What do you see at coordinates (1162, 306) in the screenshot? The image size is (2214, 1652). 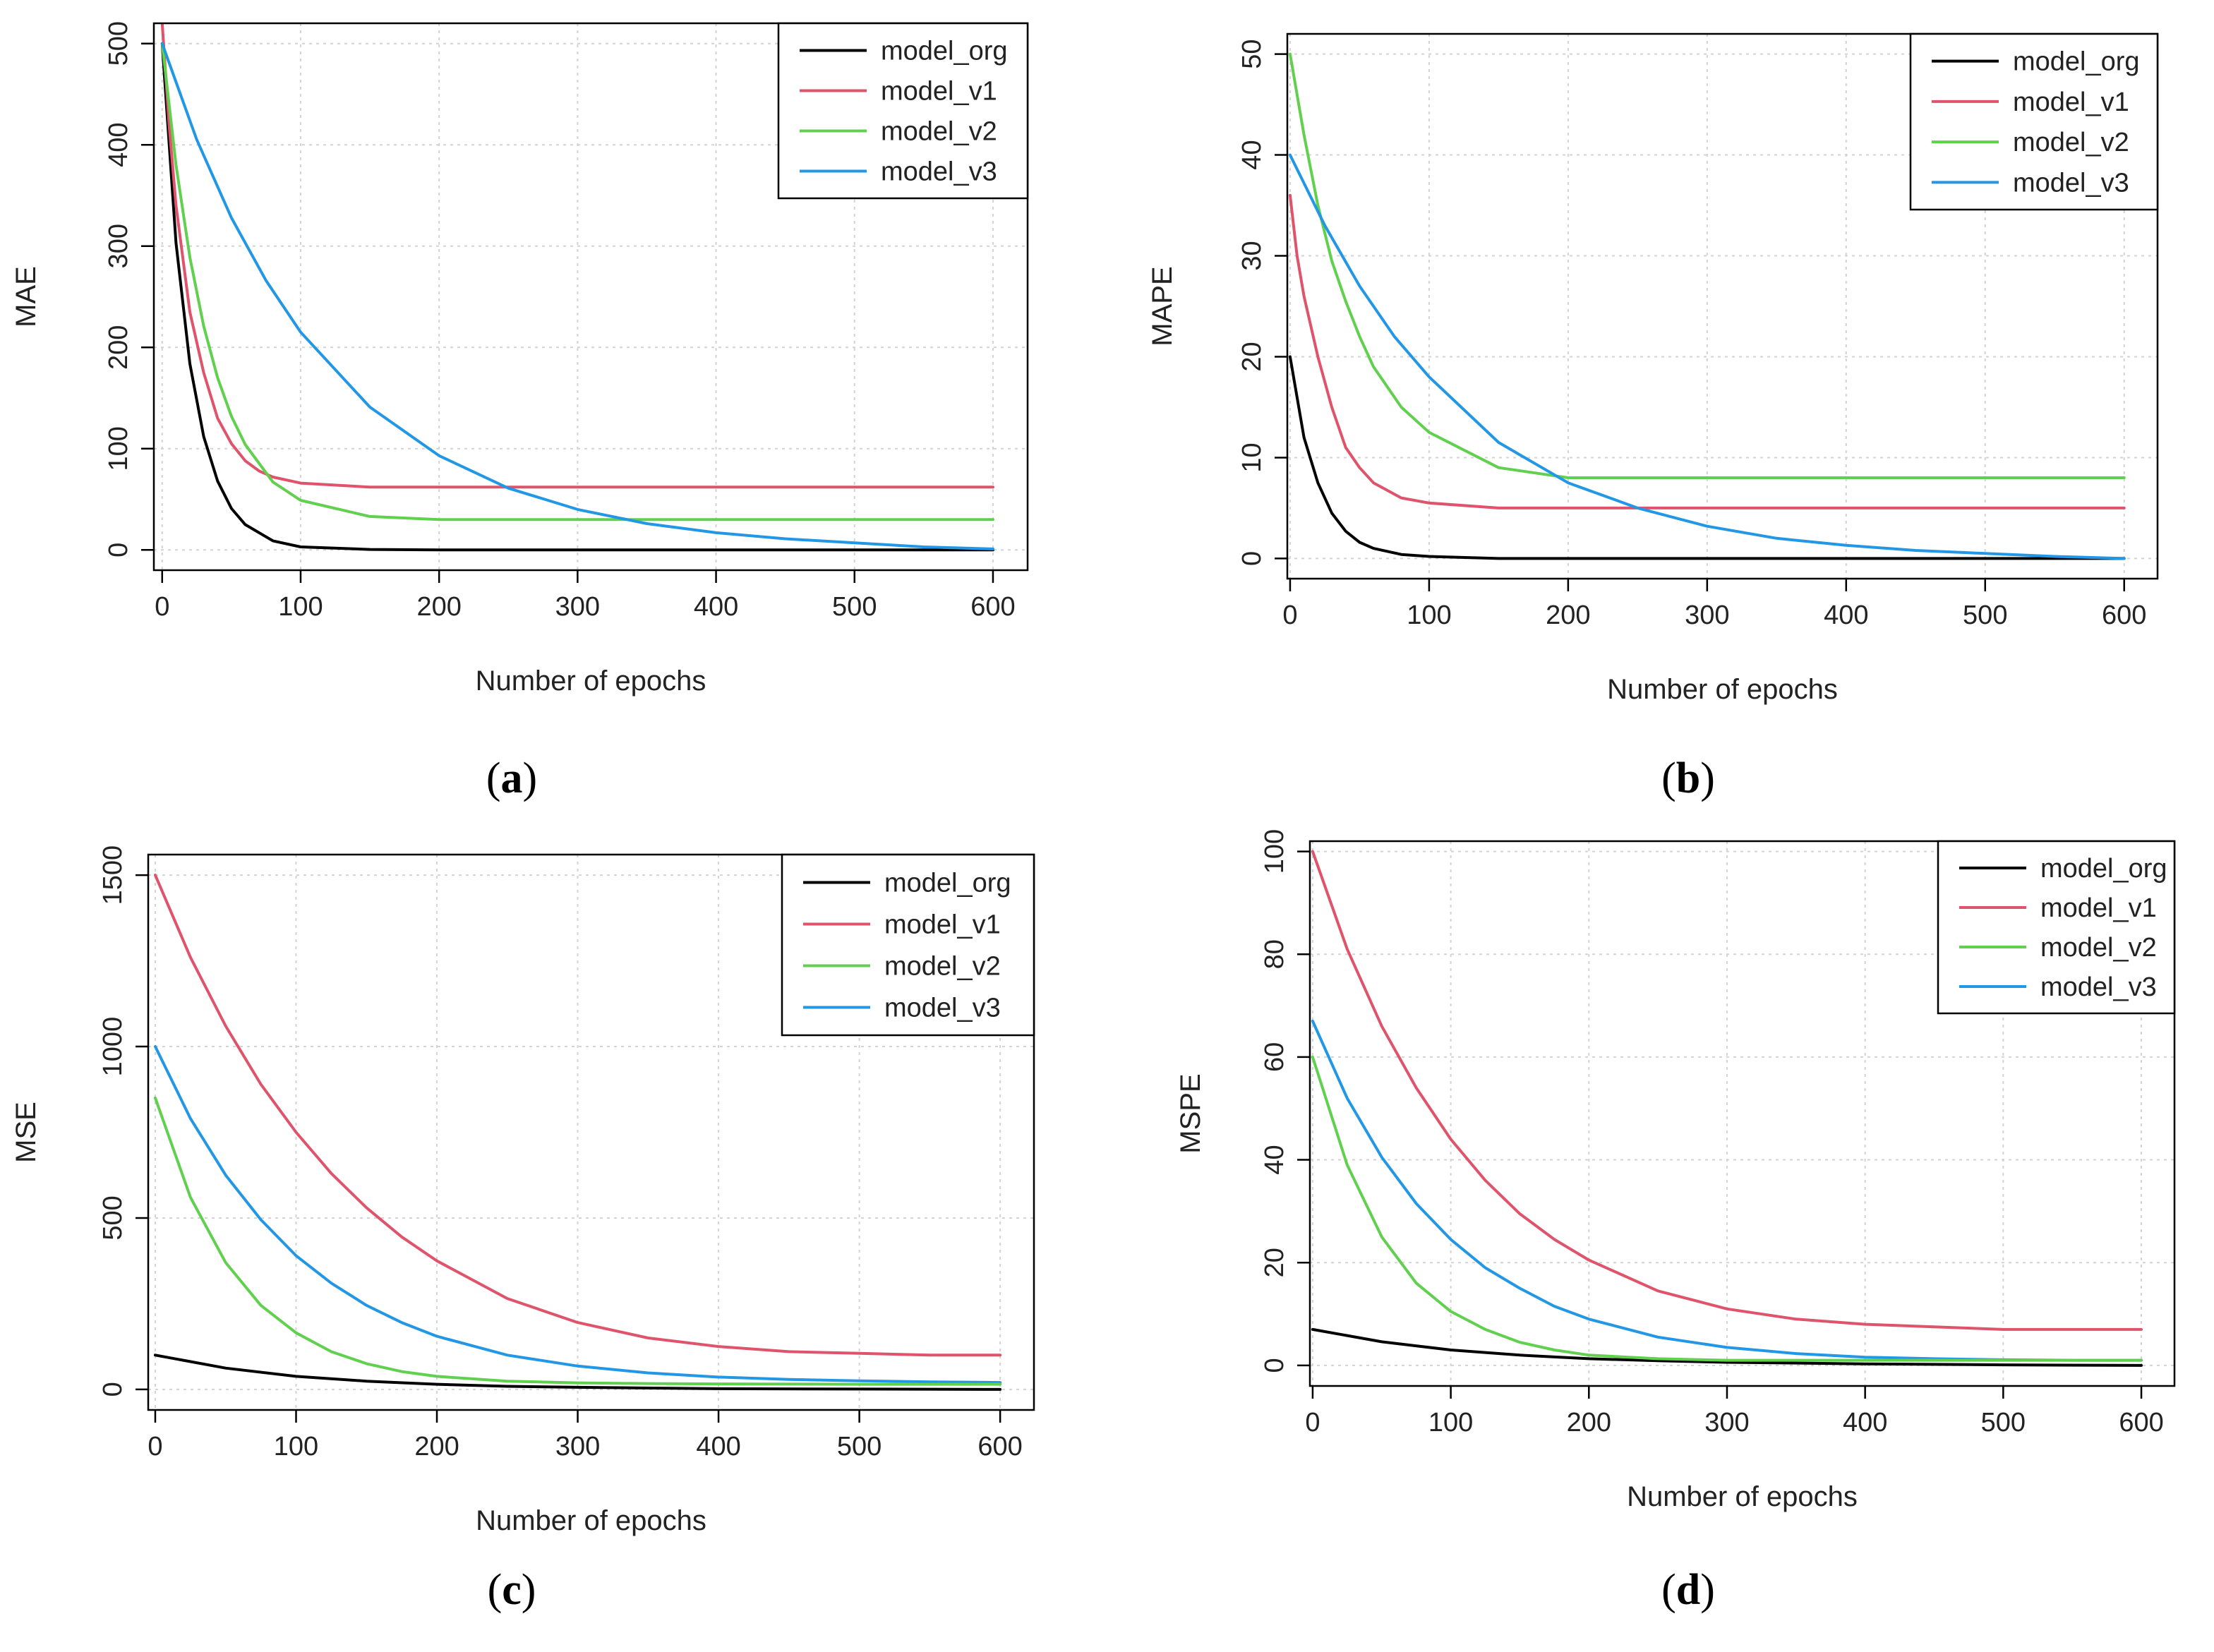 I see `y-axis-label: MAPE` at bounding box center [1162, 306].